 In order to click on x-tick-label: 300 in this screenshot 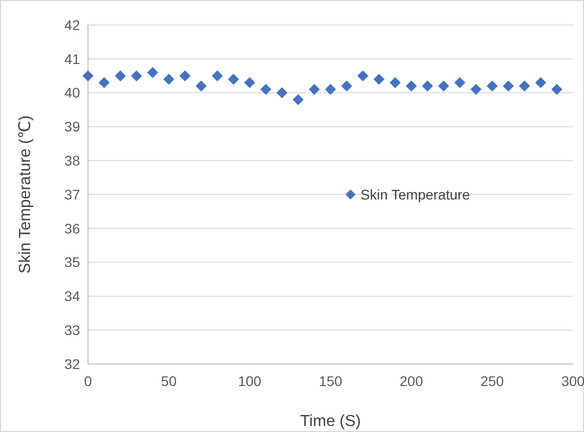, I will do `click(572, 381)`.